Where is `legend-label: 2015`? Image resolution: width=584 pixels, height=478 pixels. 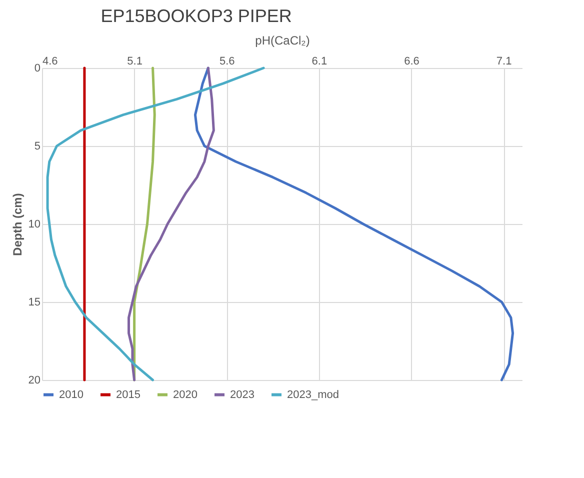
legend-label: 2015 is located at coordinates (128, 394).